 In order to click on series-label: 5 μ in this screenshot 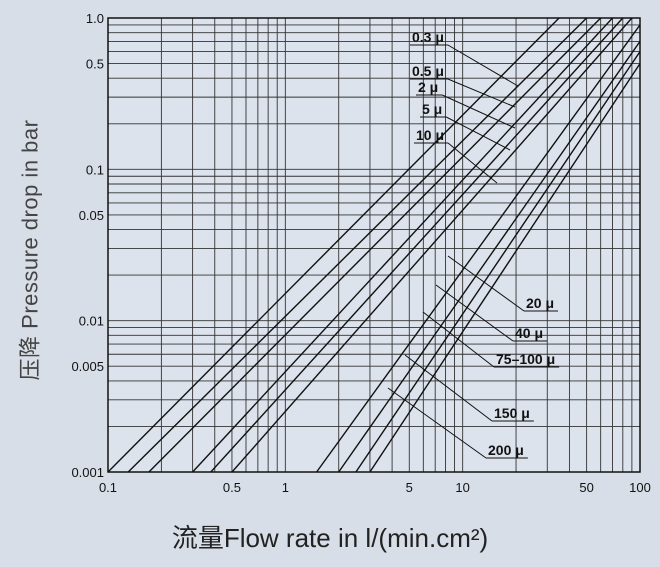, I will do `click(432, 109)`.